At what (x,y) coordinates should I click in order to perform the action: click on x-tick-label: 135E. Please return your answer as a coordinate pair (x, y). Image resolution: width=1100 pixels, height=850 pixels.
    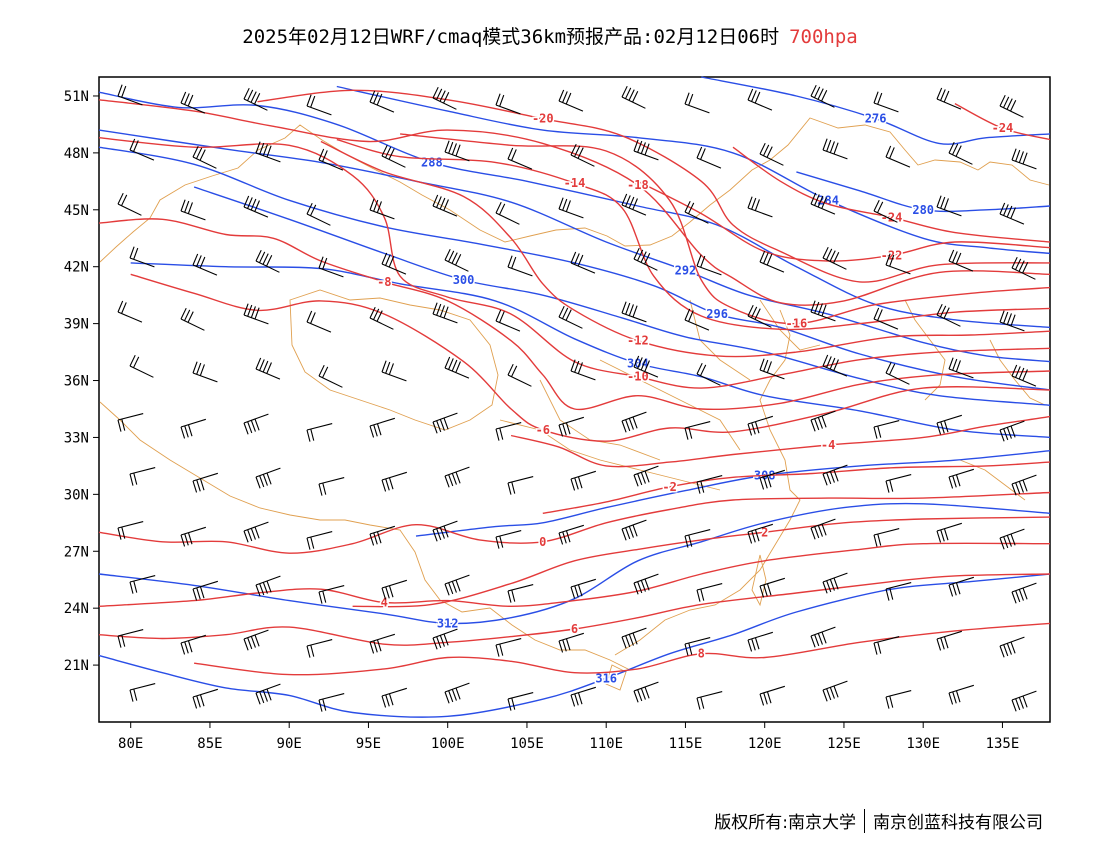
    Looking at the image, I should click on (1003, 744).